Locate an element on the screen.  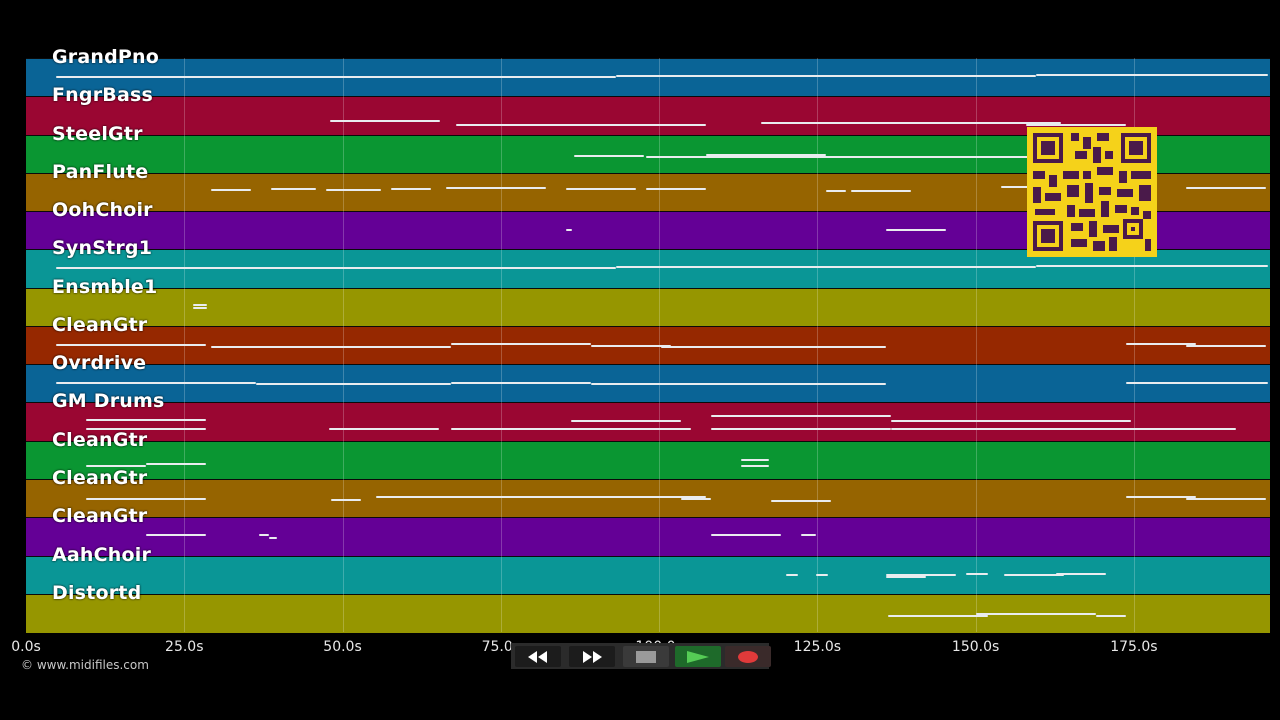
time-tick-label: 125.0s is located at coordinates (817, 647).